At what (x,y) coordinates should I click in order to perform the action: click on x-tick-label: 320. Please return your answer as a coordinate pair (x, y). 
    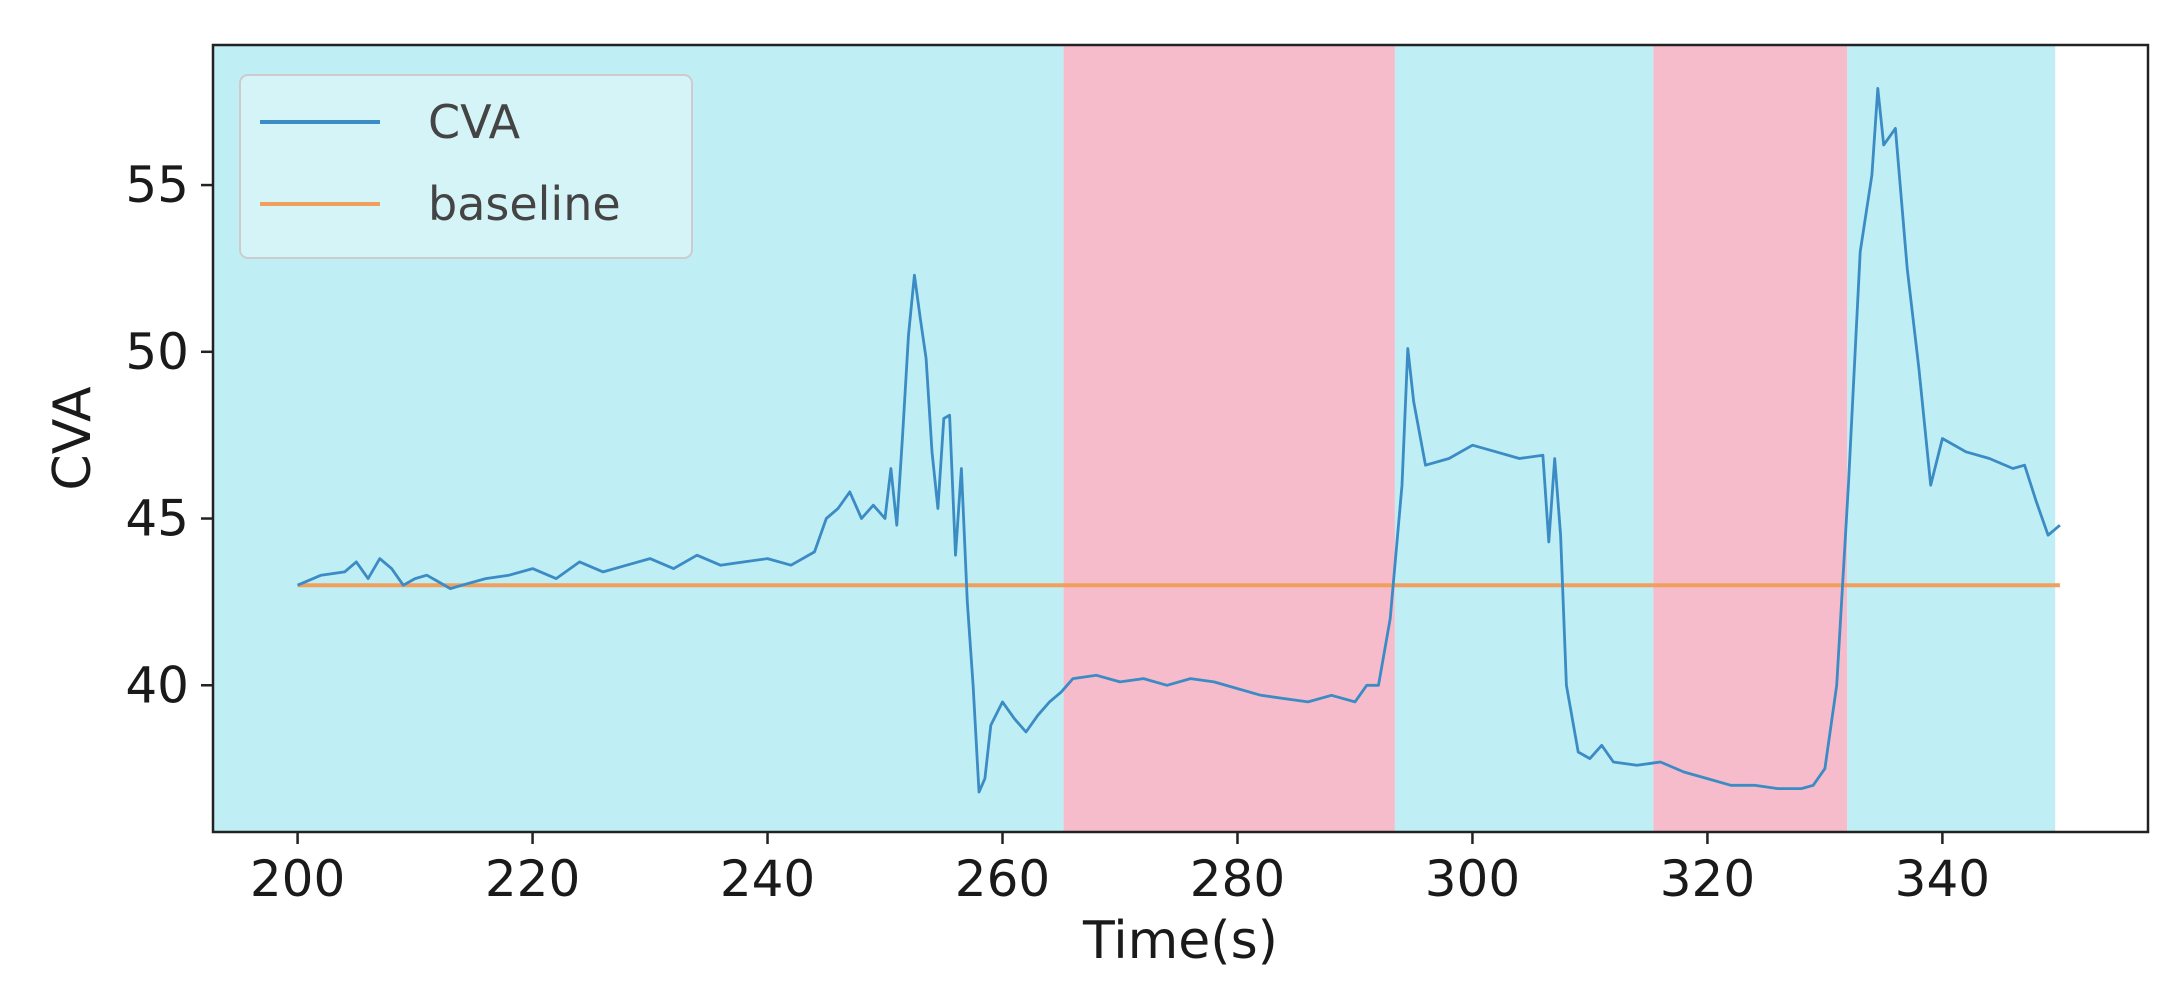
    Looking at the image, I should click on (1707, 879).